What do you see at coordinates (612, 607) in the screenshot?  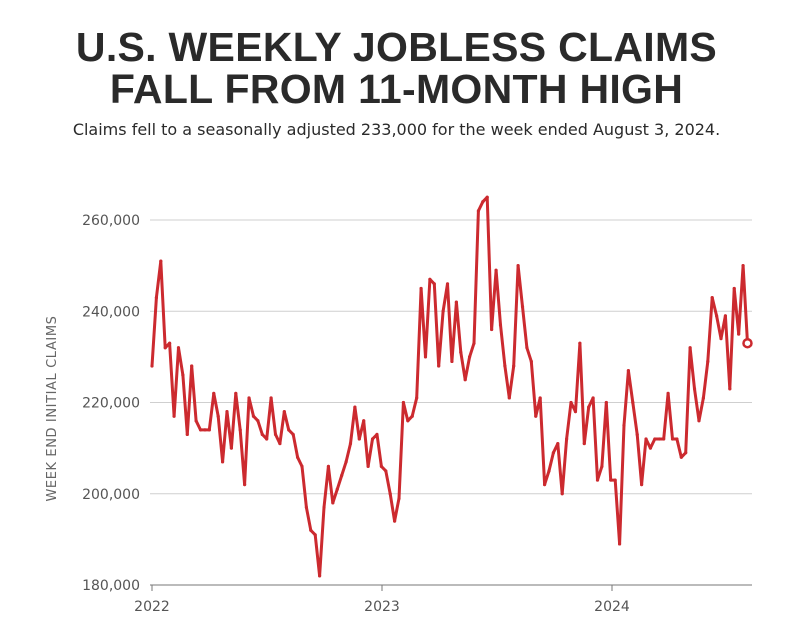 I see `x-tick-label: 2024` at bounding box center [612, 607].